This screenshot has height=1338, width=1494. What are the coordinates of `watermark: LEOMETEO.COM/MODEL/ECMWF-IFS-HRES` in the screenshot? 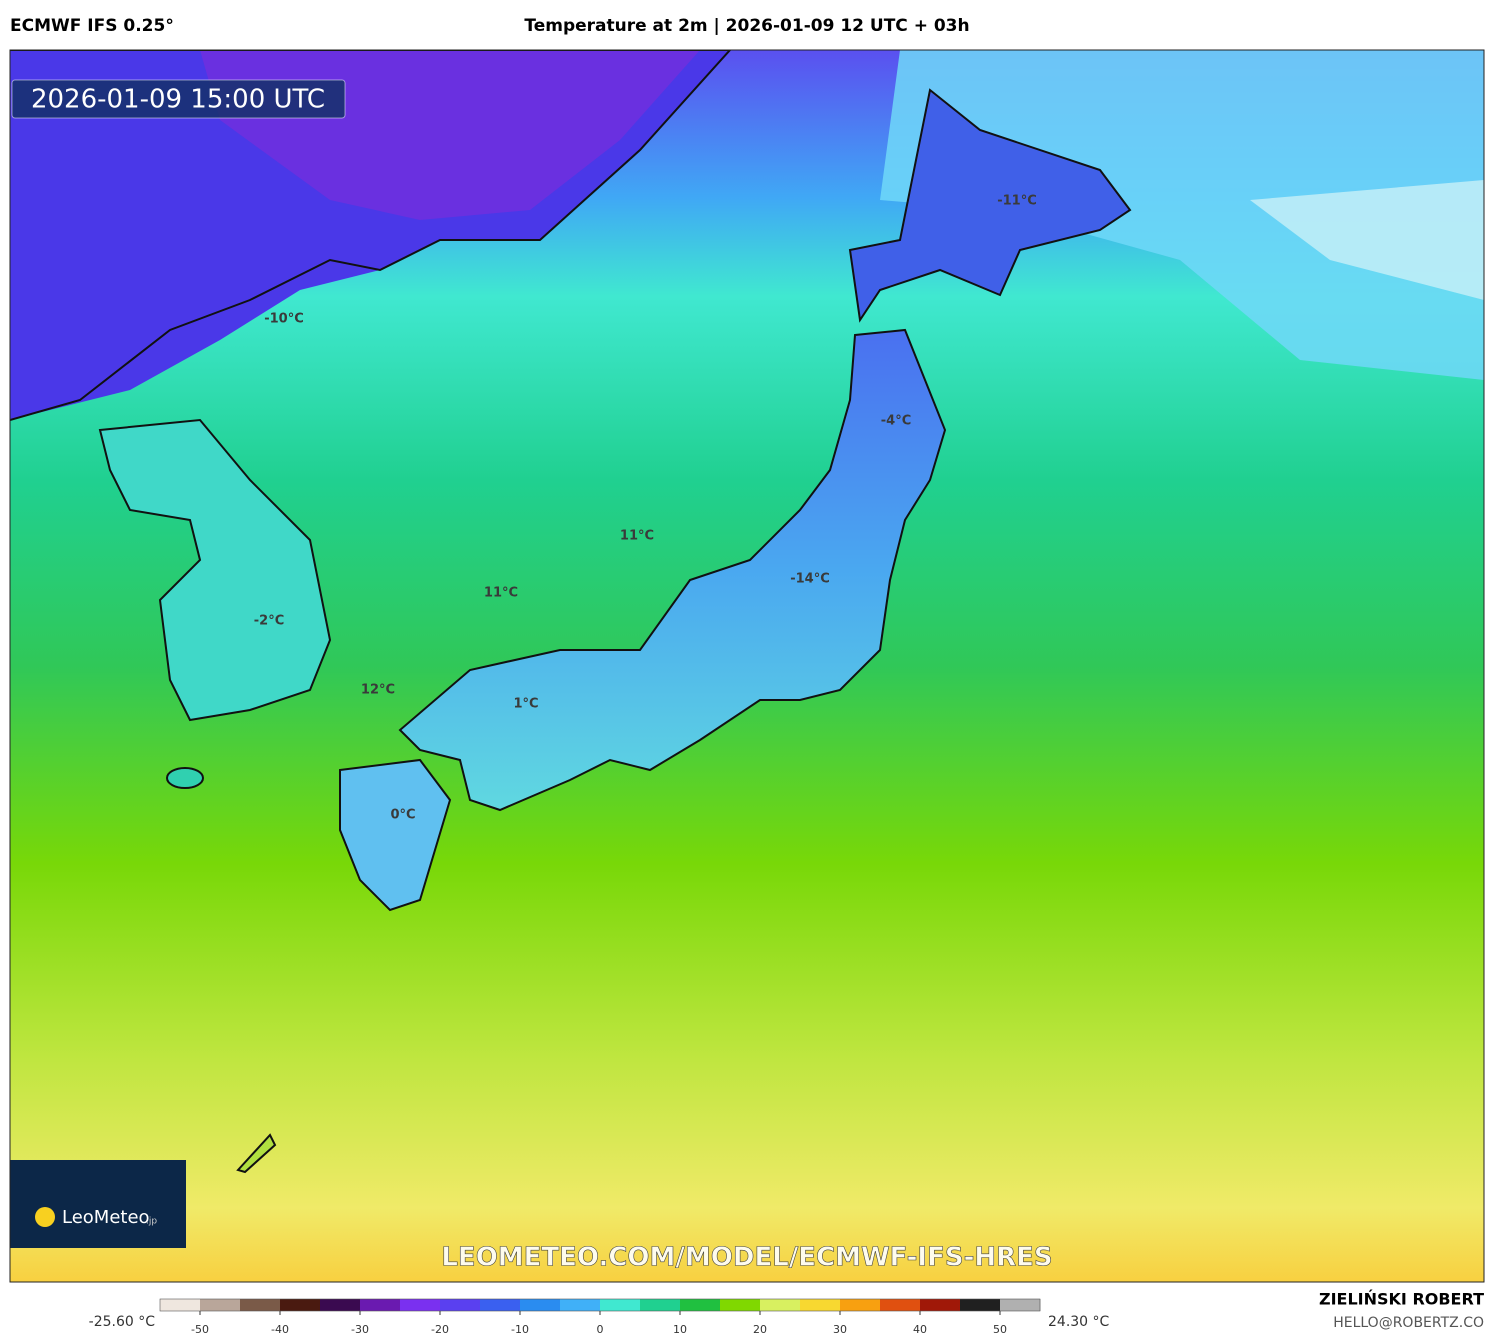 It's located at (746, 1258).